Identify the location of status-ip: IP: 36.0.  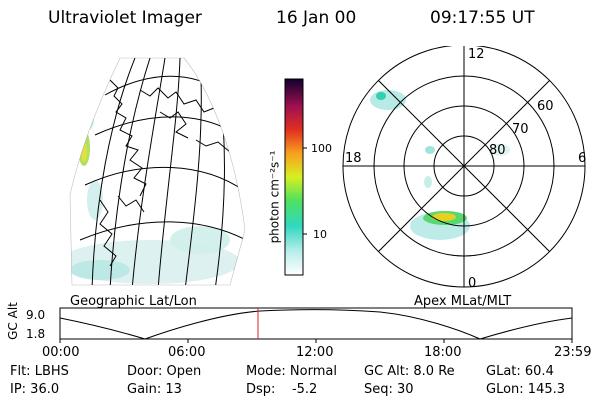
(35, 389).